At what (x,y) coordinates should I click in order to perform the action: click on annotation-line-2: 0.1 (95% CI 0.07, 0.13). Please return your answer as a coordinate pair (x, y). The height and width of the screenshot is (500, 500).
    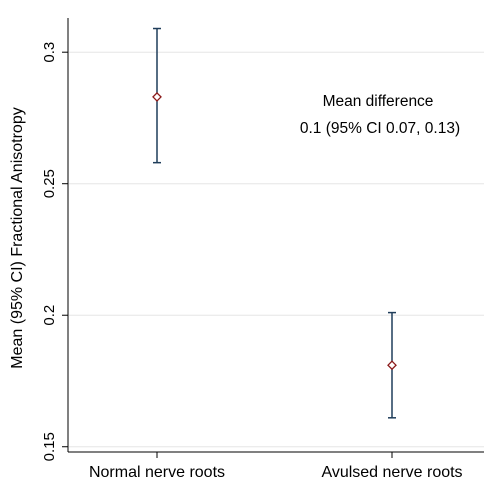
    Looking at the image, I should click on (380, 128).